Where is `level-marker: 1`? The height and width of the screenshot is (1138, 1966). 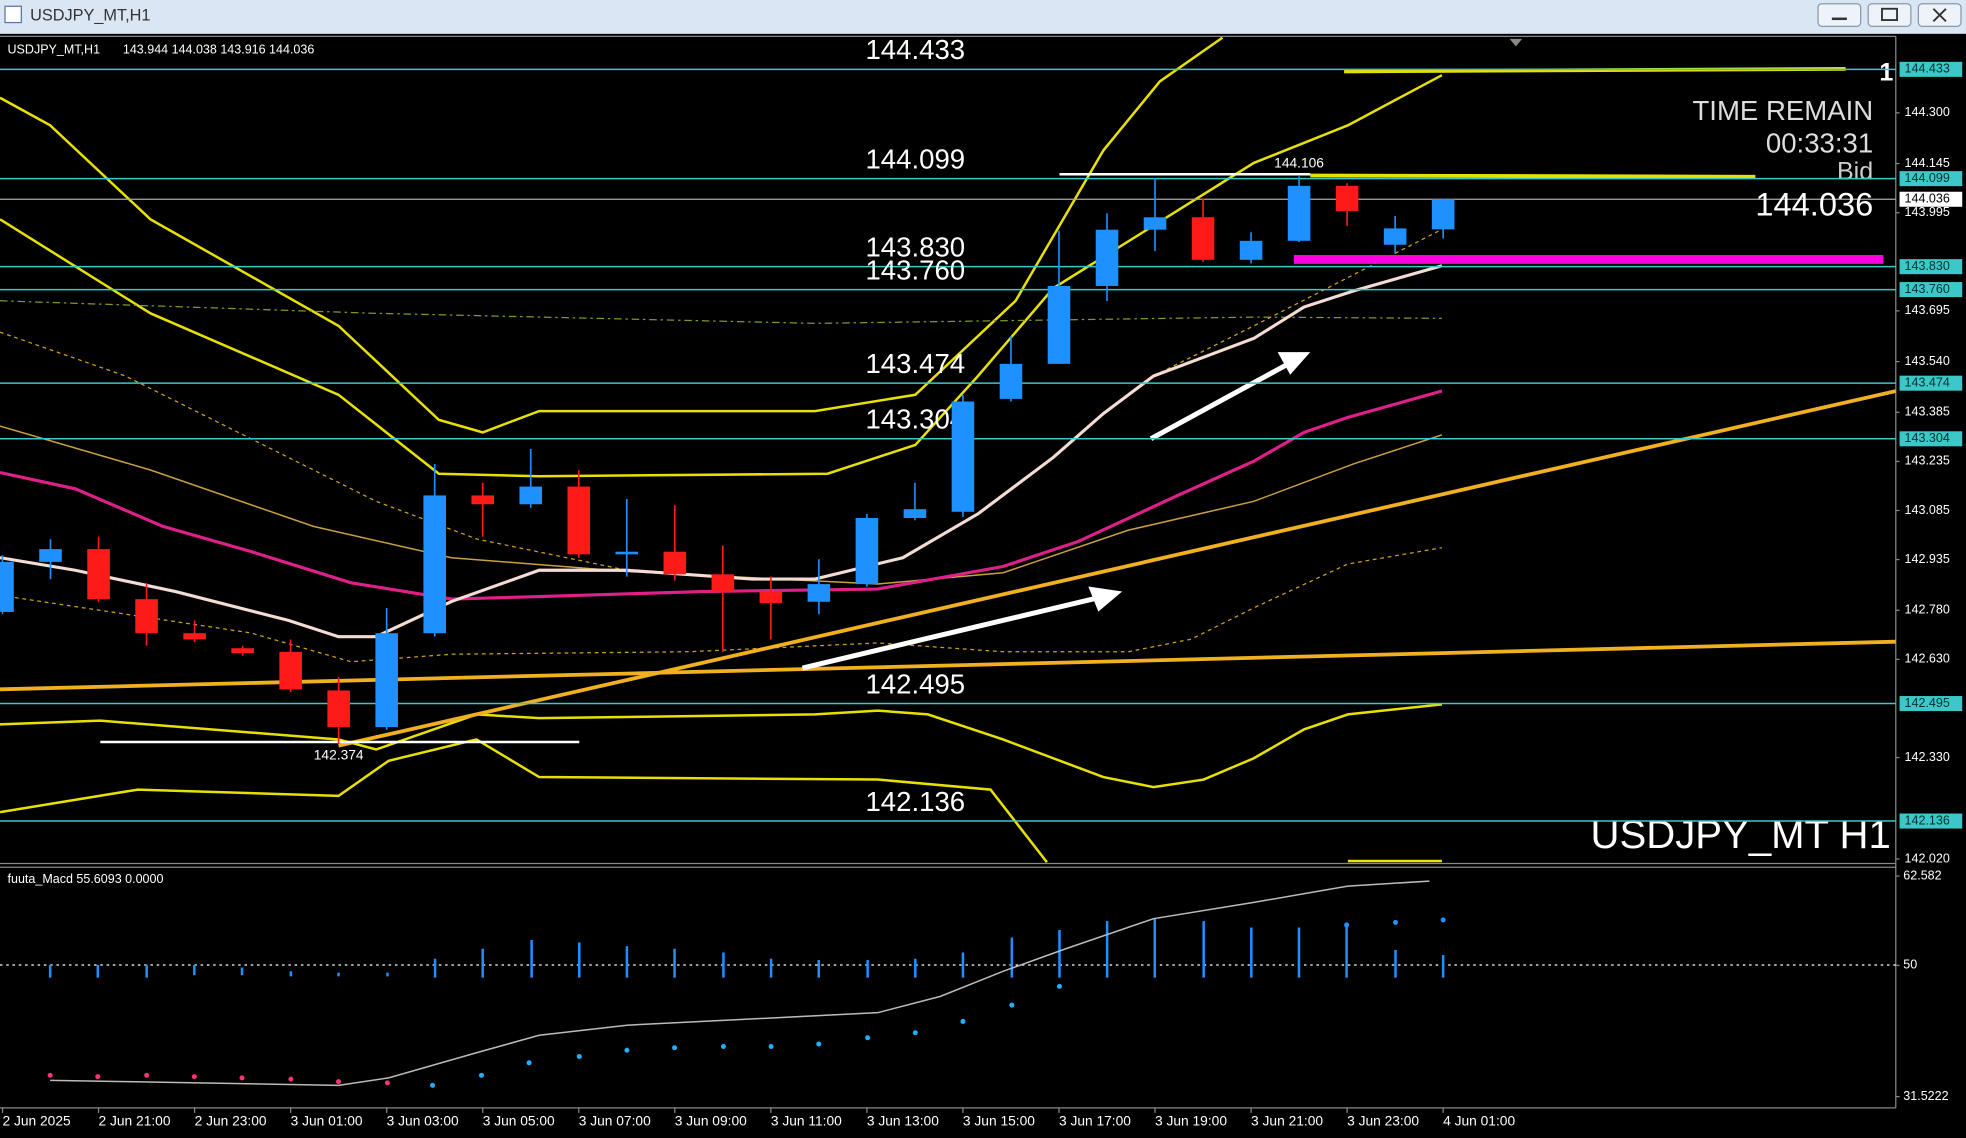 level-marker: 1 is located at coordinates (1886, 73).